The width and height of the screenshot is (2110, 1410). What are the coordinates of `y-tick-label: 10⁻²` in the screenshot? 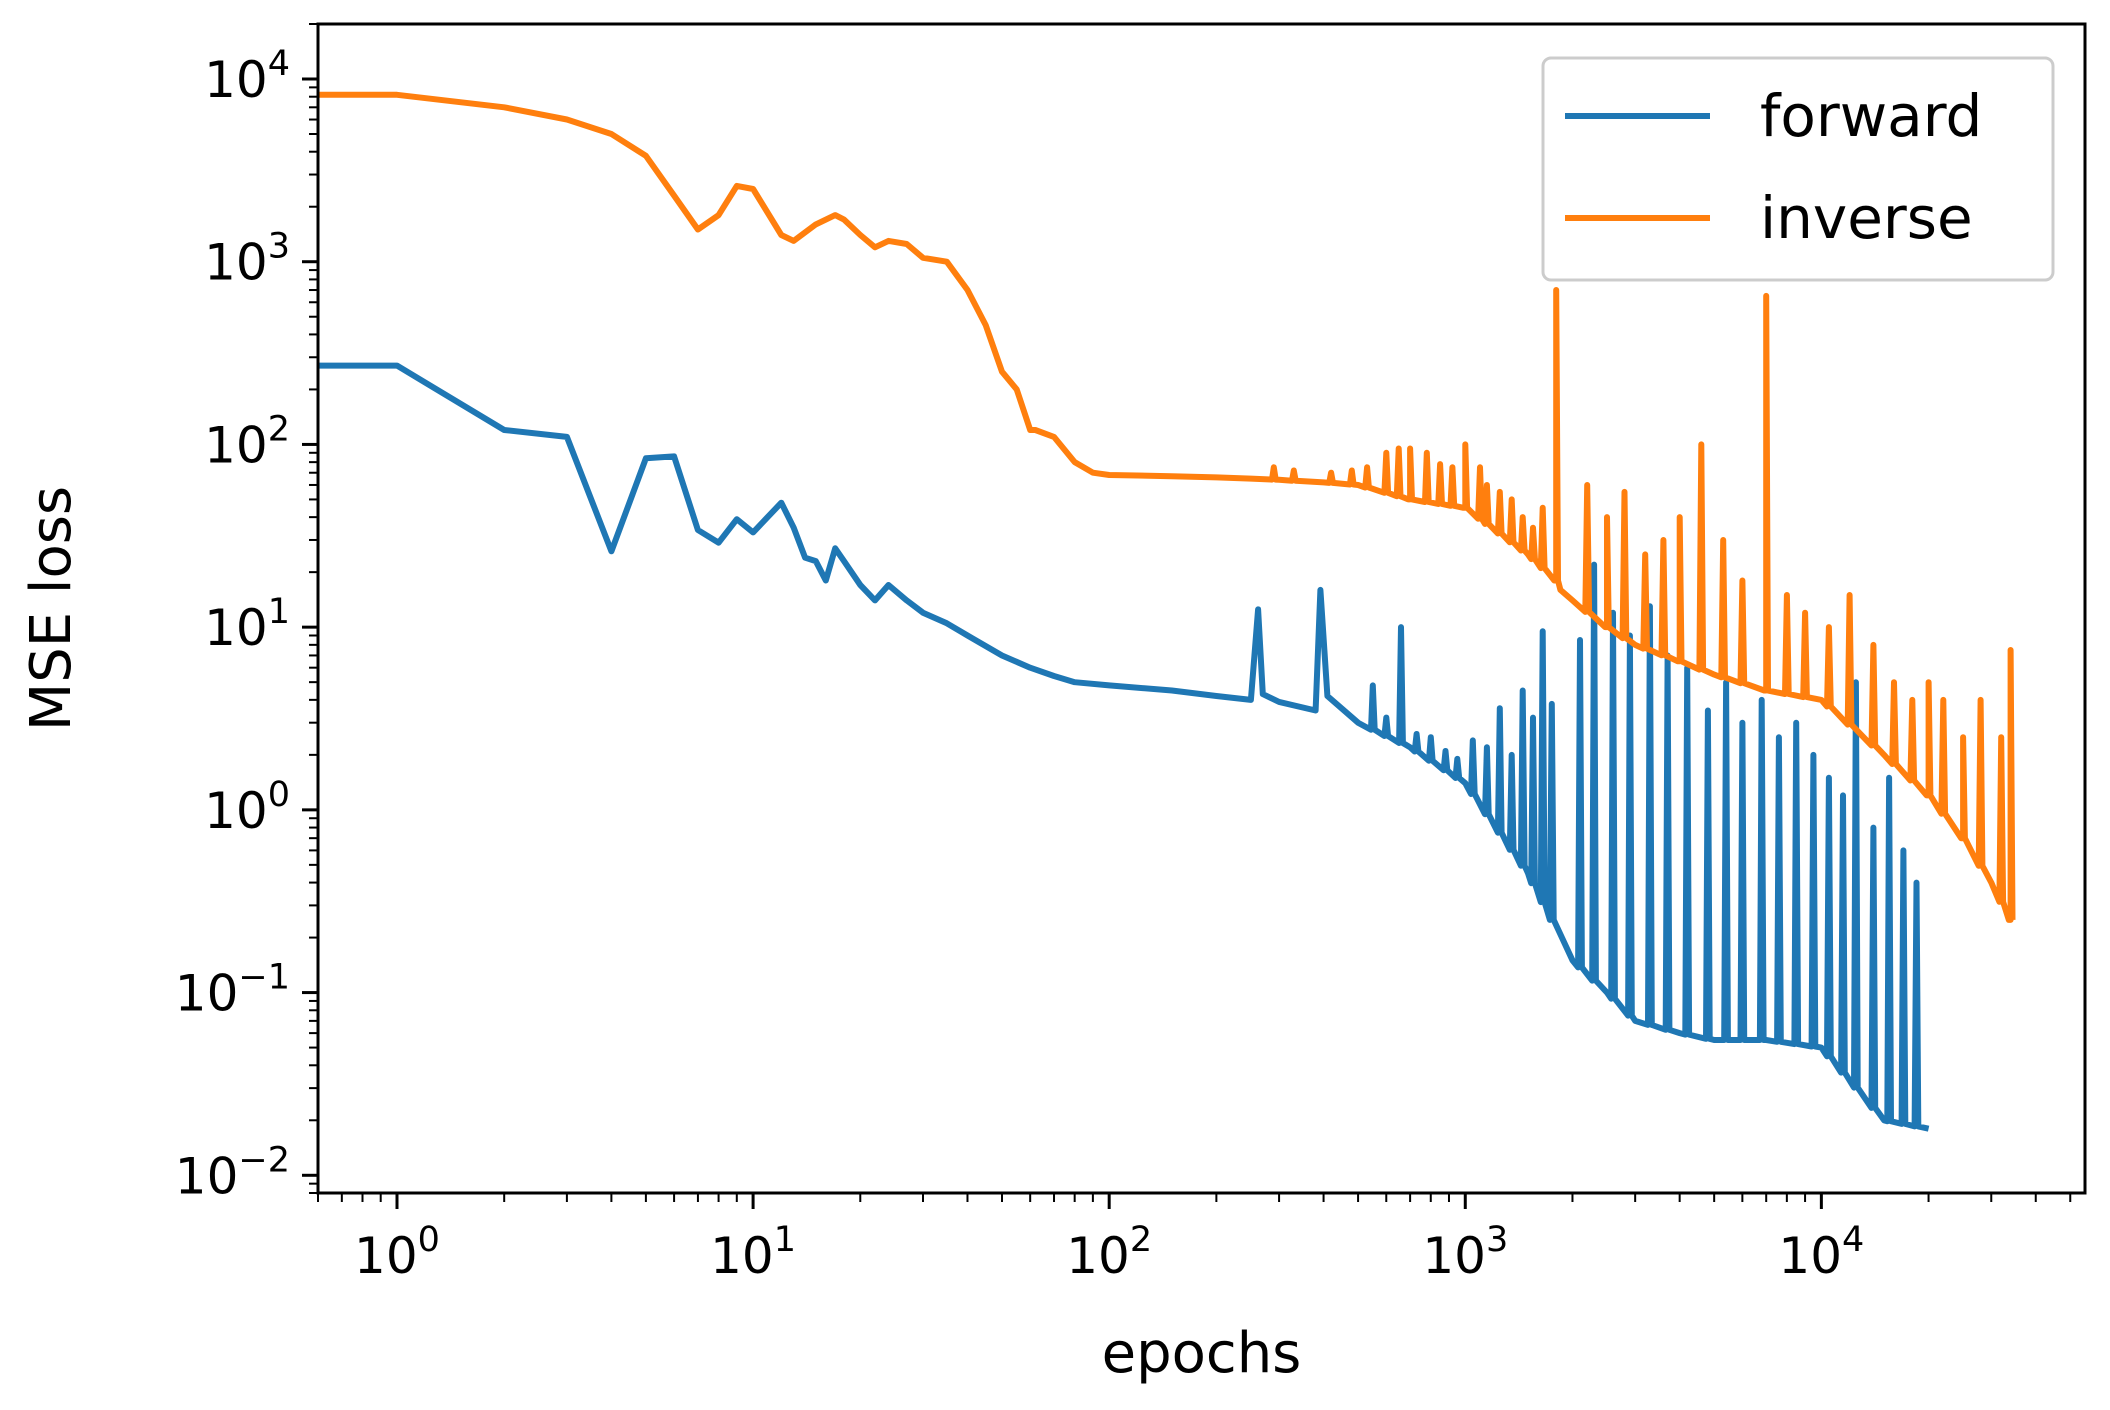 It's located at (232, 1172).